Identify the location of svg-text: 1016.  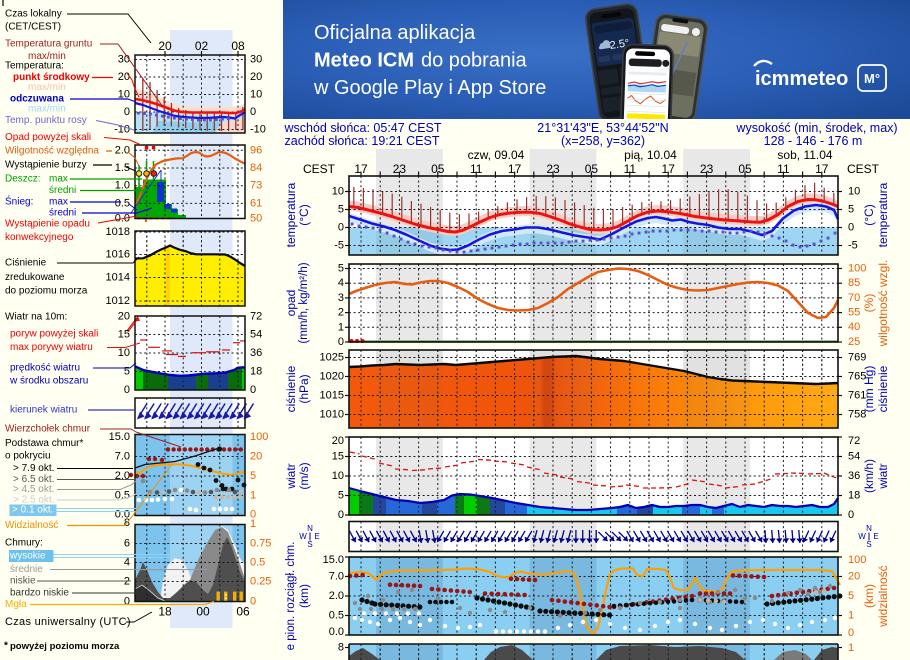
(118, 255).